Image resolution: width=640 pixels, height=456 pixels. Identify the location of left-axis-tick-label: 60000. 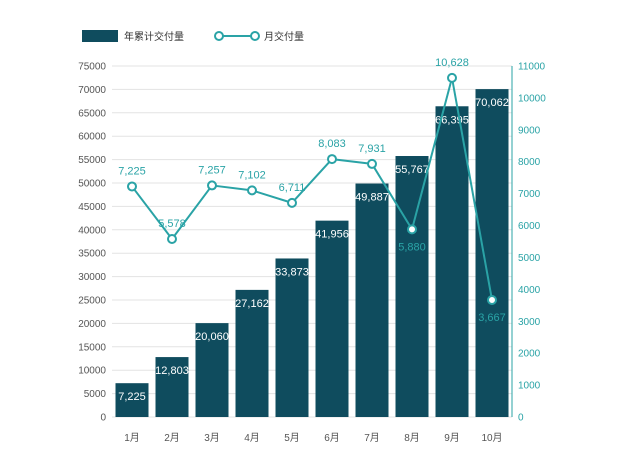
(92, 137).